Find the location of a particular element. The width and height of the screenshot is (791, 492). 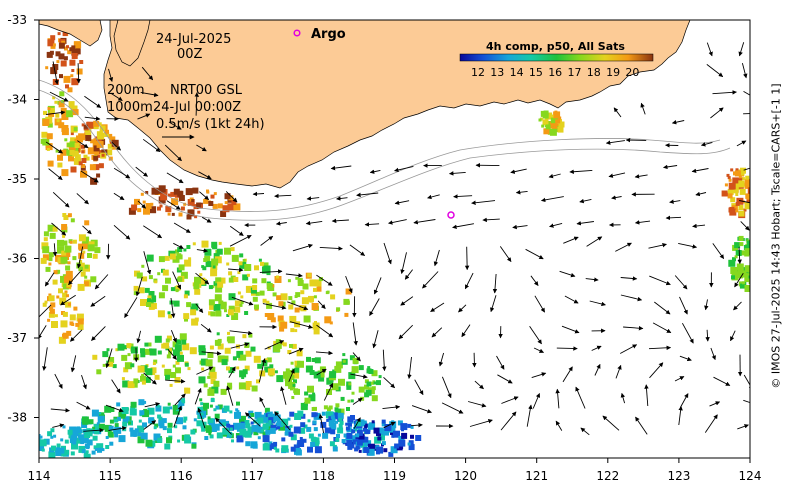

y-axis: -33 -34 -35 -36 -37 -38 is located at coordinates (23, 219).